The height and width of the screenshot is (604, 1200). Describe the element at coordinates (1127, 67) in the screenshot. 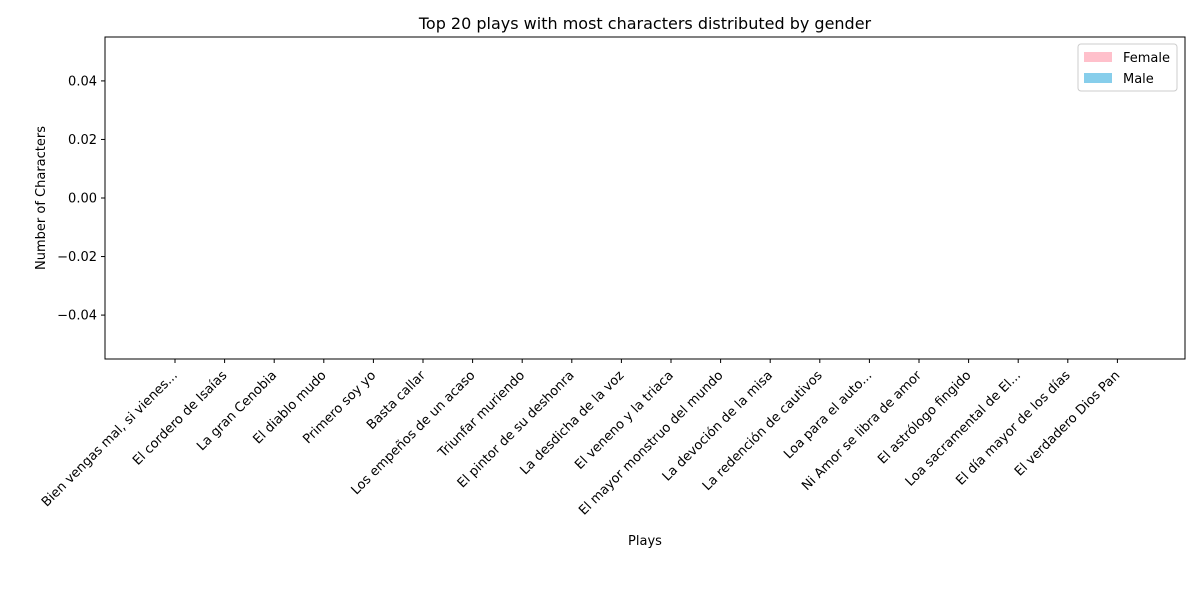

I see `legend: Female Male` at that location.